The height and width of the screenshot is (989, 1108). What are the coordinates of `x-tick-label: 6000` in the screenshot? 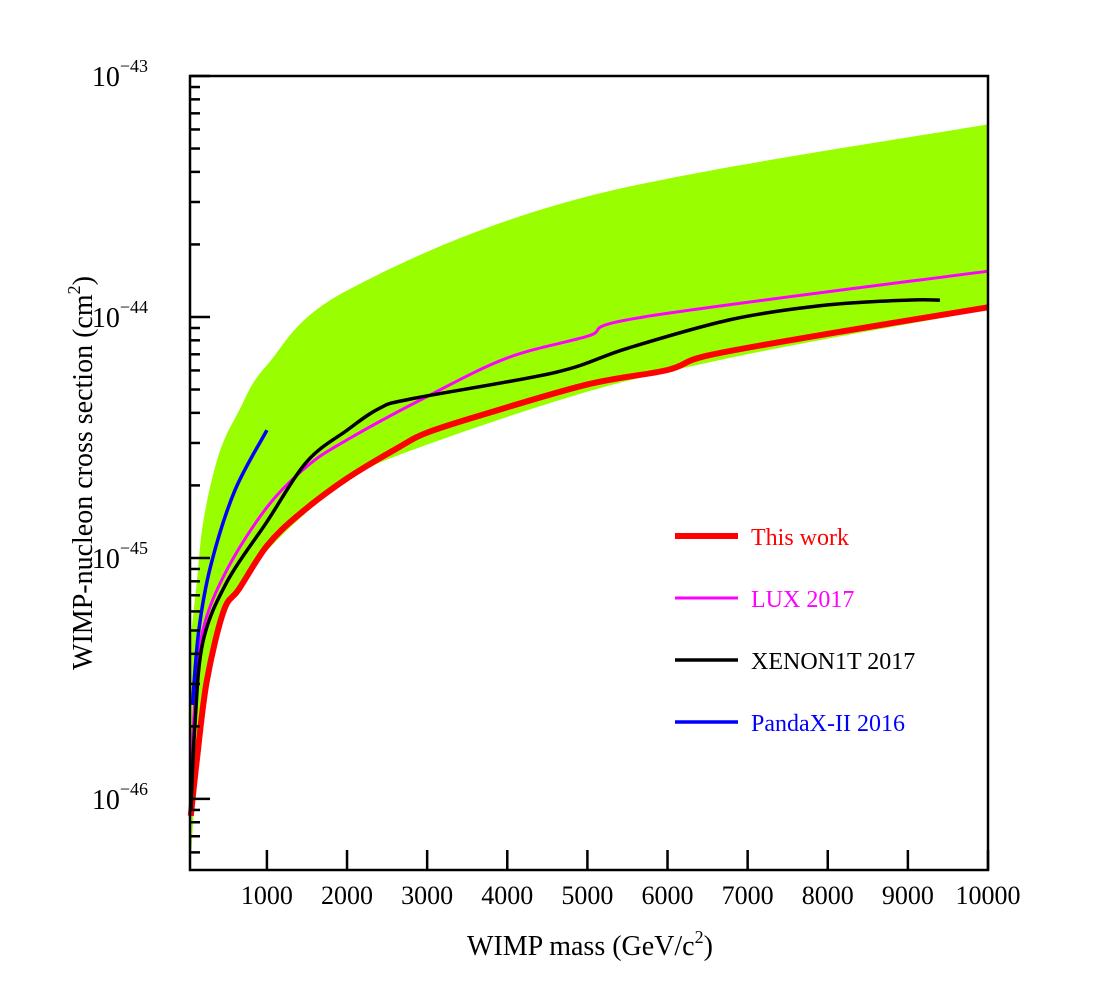 It's located at (668, 895).